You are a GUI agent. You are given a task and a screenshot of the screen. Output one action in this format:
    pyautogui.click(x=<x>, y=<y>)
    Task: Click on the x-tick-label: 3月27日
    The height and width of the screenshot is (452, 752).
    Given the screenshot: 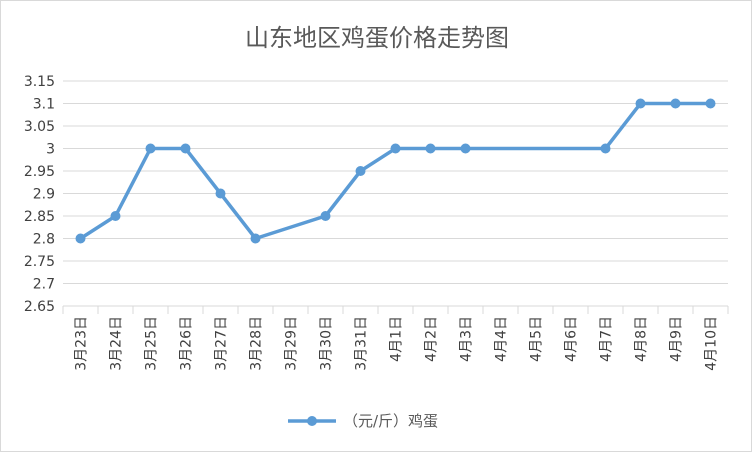 What is the action you would take?
    pyautogui.click(x=222, y=343)
    